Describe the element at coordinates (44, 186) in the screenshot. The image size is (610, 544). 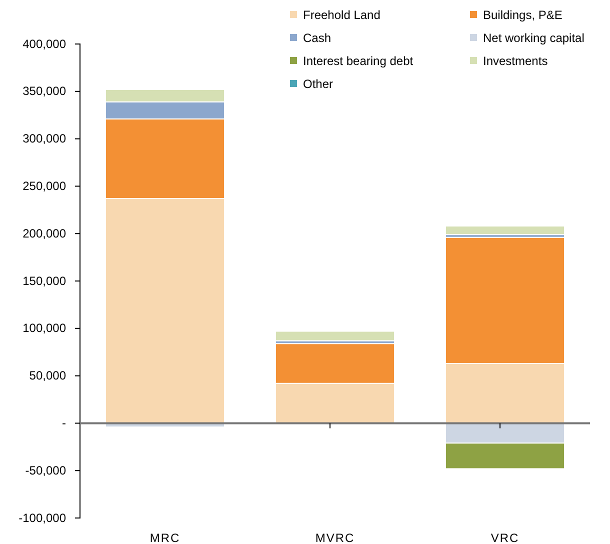
I see `y-tick-label: 250,000` at that location.